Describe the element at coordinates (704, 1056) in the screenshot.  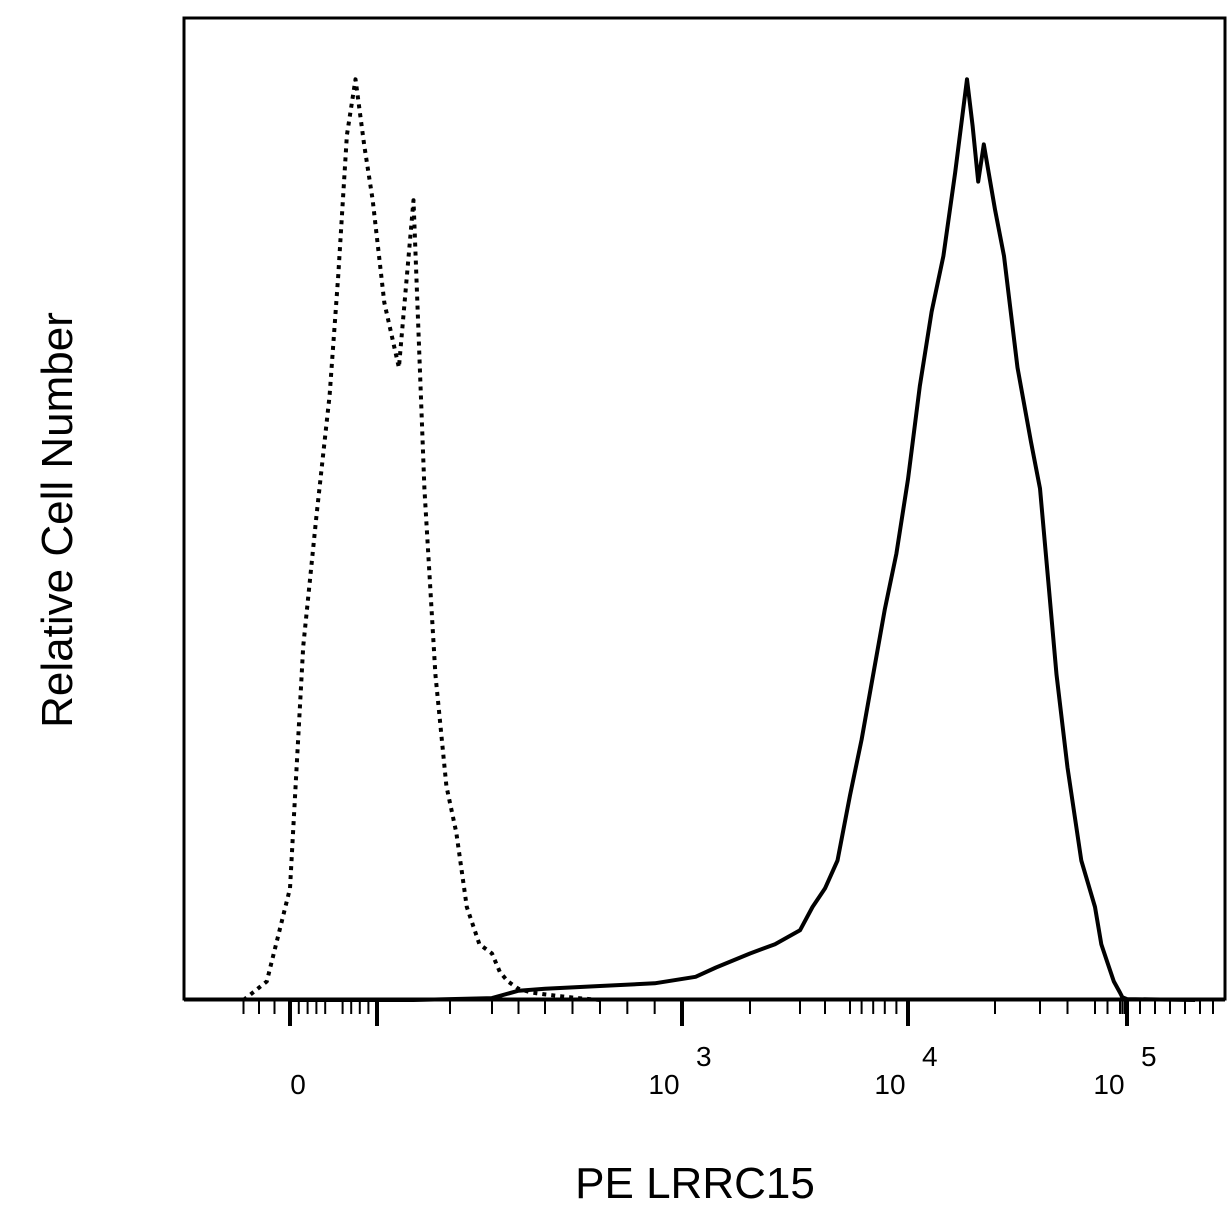
I see `x-tick-label-exponent: 3` at that location.